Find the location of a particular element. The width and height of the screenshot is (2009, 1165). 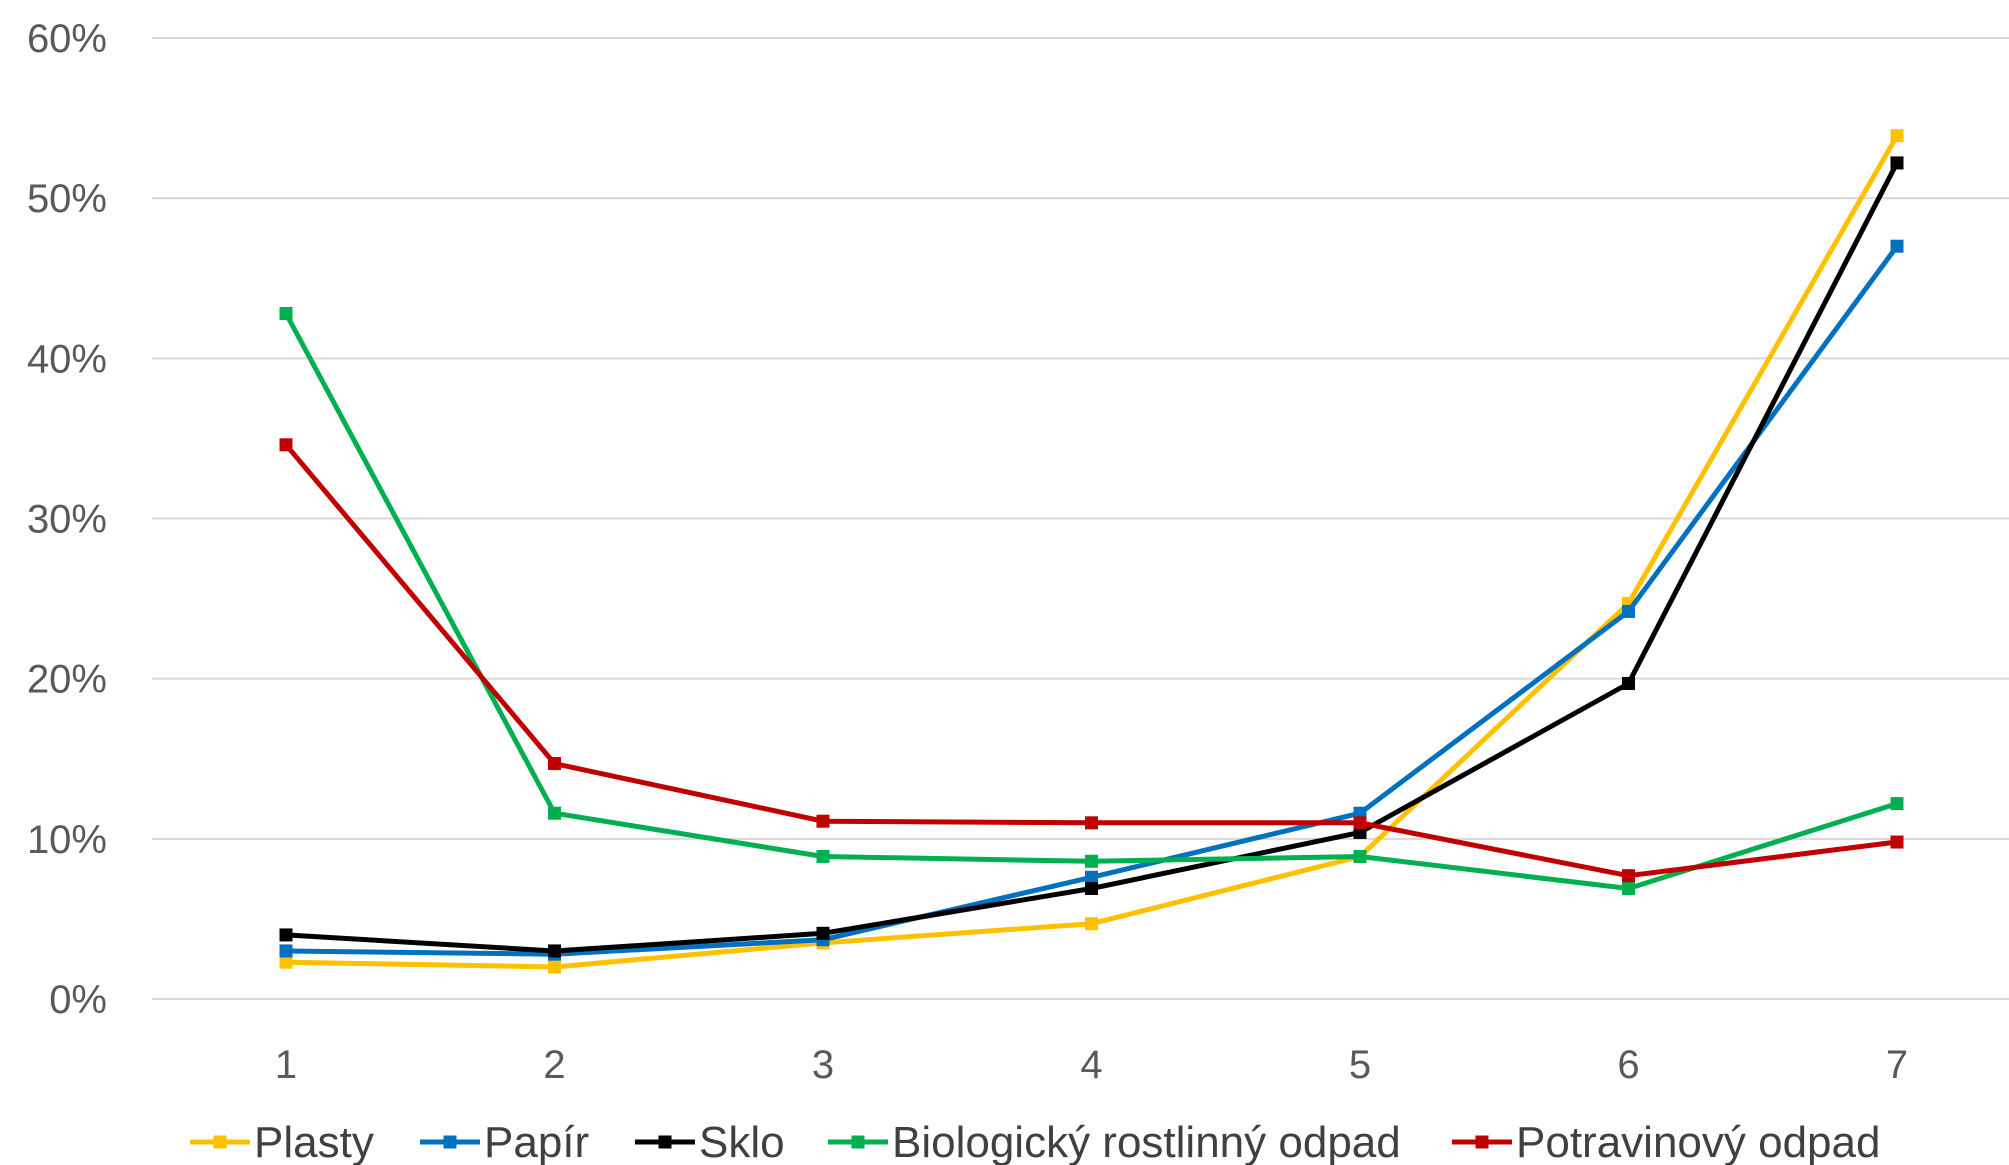

x-axis: 1 2 3 4 5 6 7 is located at coordinates (1091, 1065).